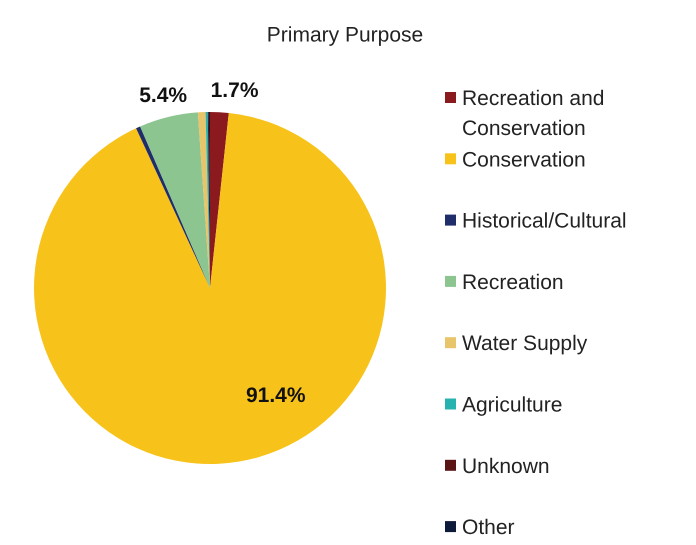  I want to click on data-label: 1.7%, so click(234, 90).